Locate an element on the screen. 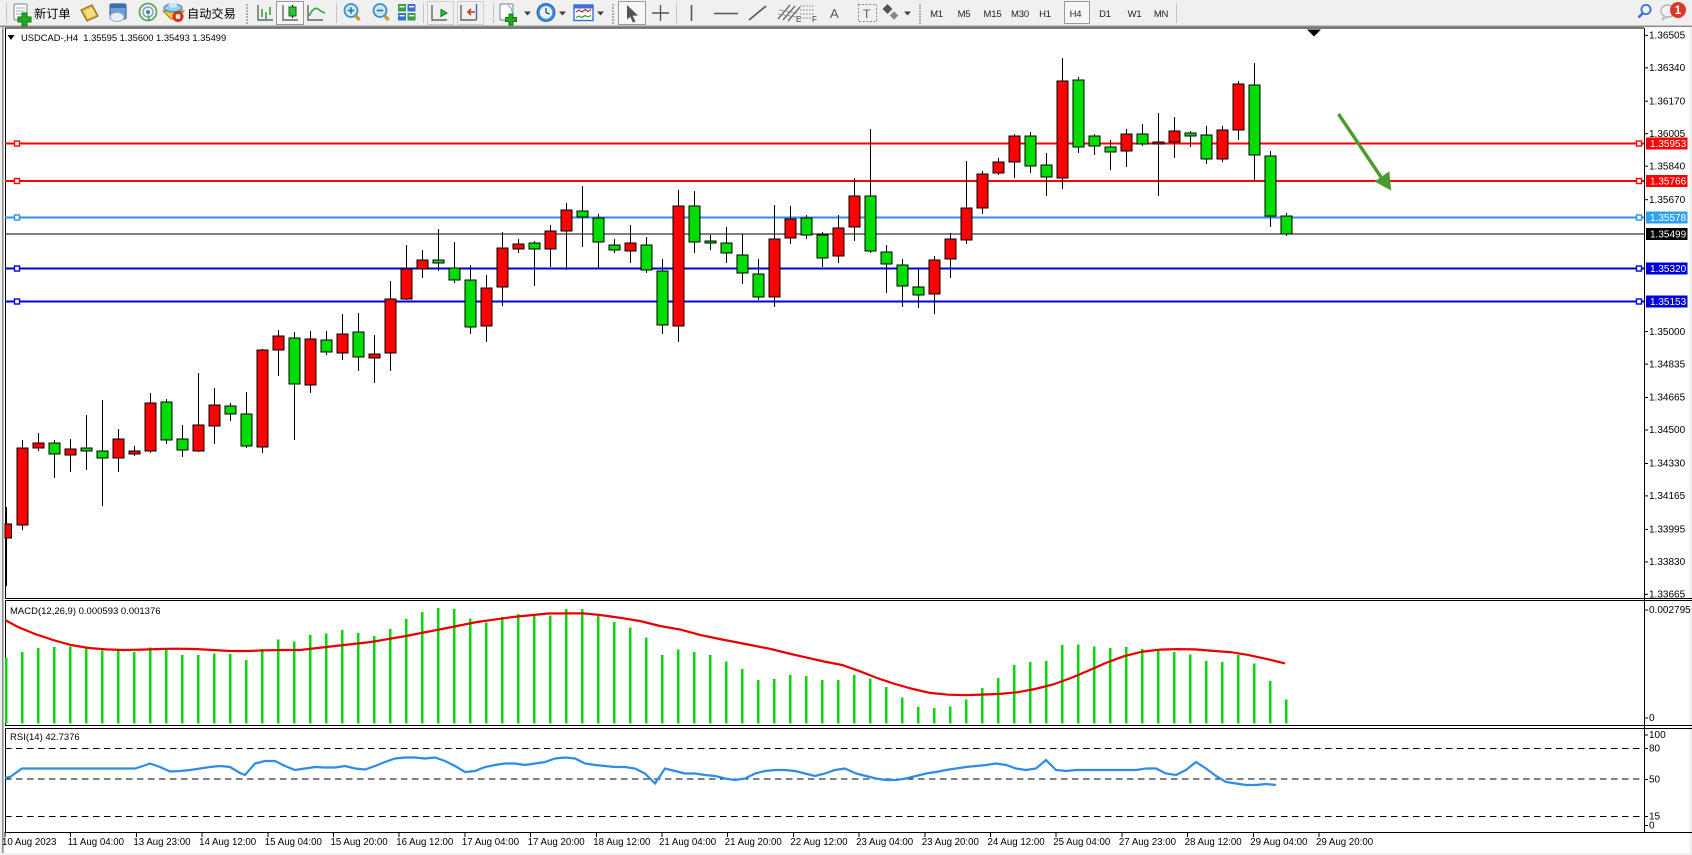 This screenshot has height=855, width=1692. svg-text: 28 Aug 12:00 is located at coordinates (1214, 842).